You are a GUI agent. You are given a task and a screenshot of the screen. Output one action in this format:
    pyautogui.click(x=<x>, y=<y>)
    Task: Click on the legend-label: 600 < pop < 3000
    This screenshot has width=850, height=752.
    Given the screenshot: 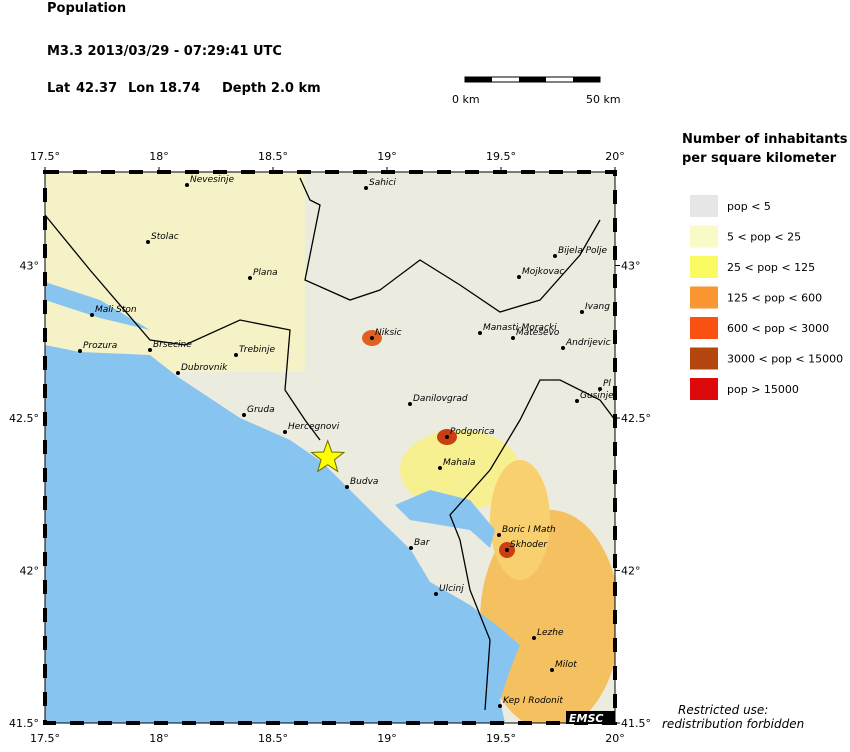 What is the action you would take?
    pyautogui.click(x=778, y=328)
    